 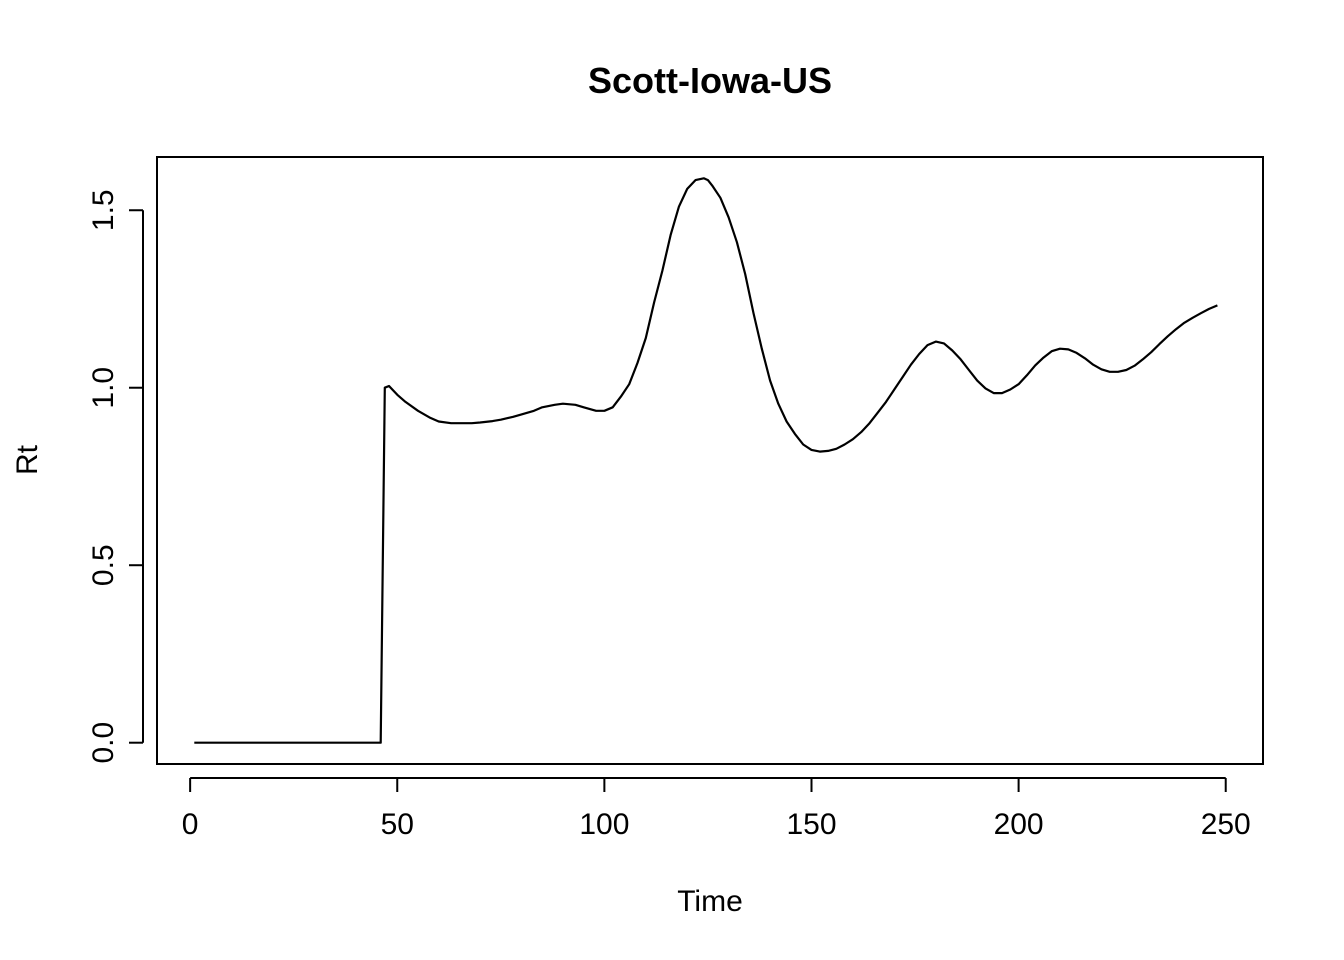 What do you see at coordinates (103, 565) in the screenshot?
I see `y-tick-label: 0.5` at bounding box center [103, 565].